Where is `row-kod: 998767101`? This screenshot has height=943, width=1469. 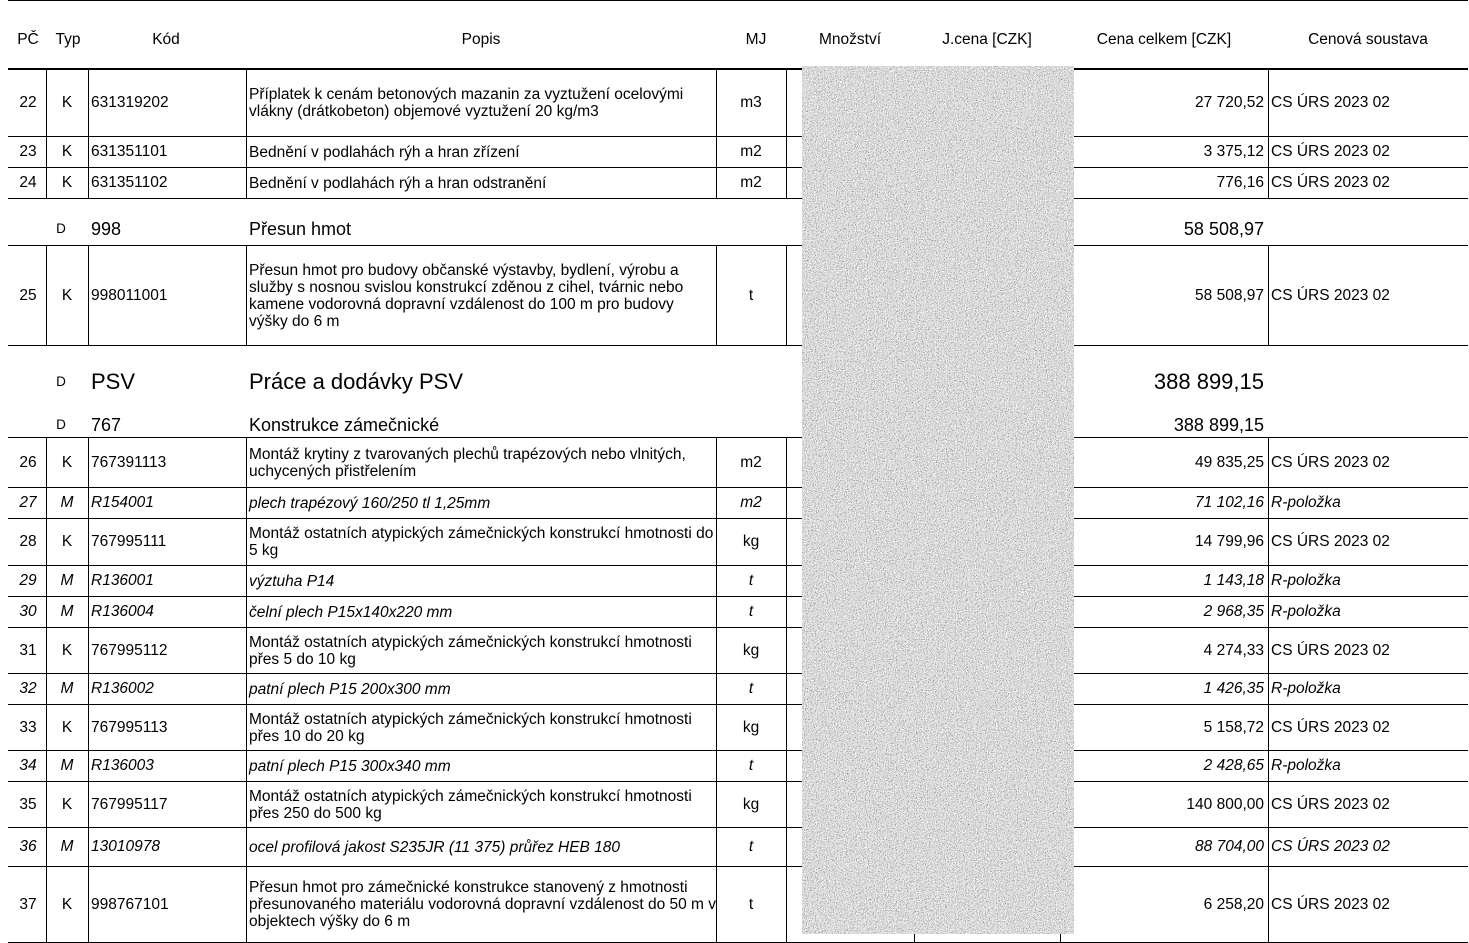 row-kod: 998767101 is located at coordinates (130, 904).